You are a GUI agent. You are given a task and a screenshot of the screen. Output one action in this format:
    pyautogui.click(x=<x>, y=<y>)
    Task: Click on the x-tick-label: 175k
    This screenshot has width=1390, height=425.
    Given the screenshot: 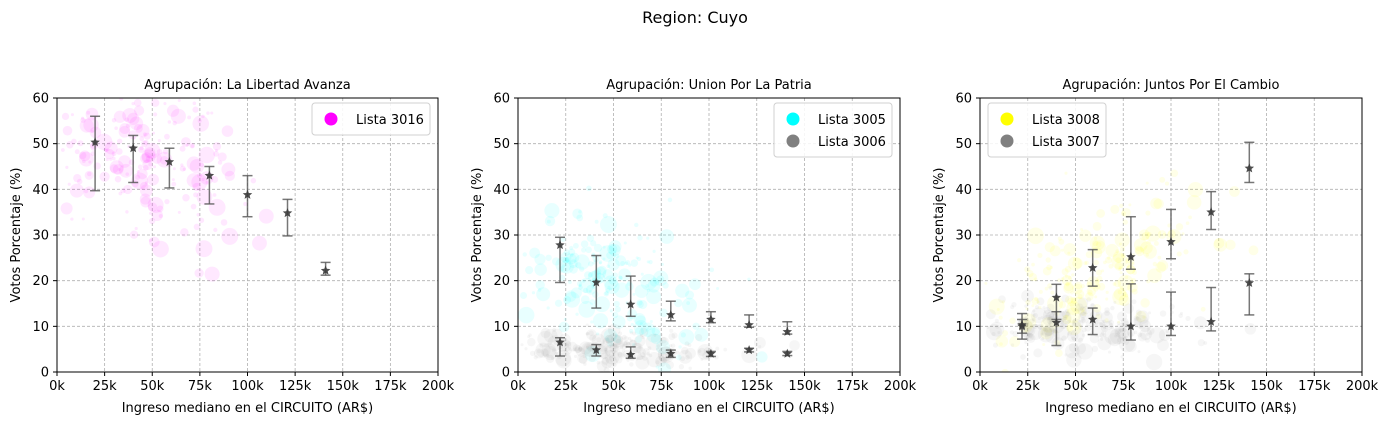 What is the action you would take?
    pyautogui.click(x=390, y=386)
    